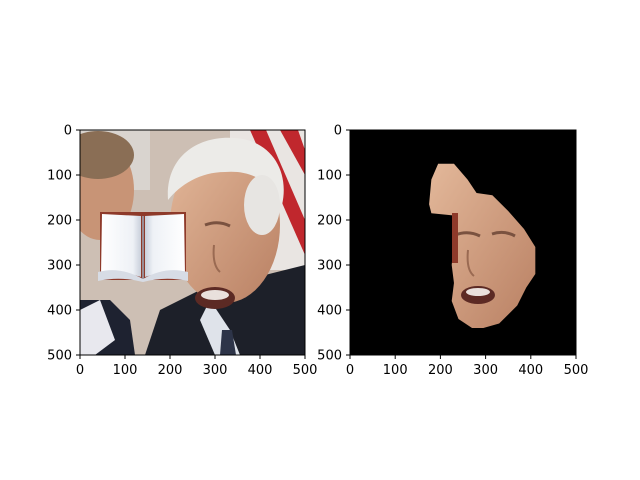 This screenshot has height=480, width=640. What do you see at coordinates (484, 258) in the screenshot?
I see `face-features` at bounding box center [484, 258].